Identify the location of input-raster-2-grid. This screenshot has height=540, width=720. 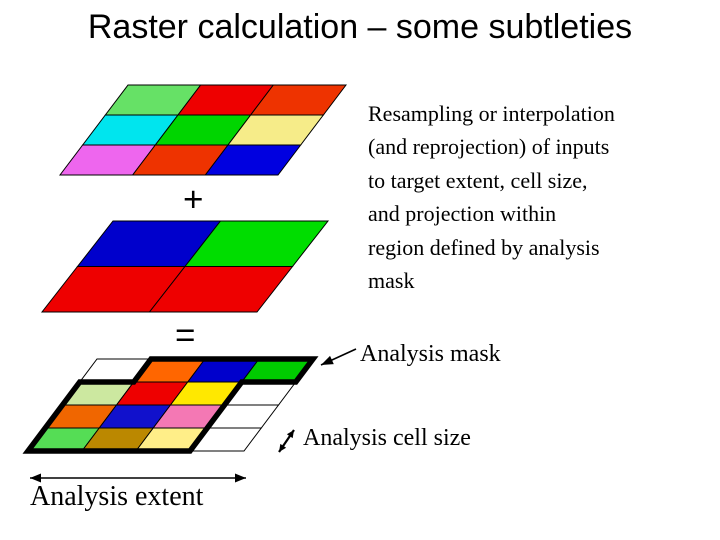
(185, 266).